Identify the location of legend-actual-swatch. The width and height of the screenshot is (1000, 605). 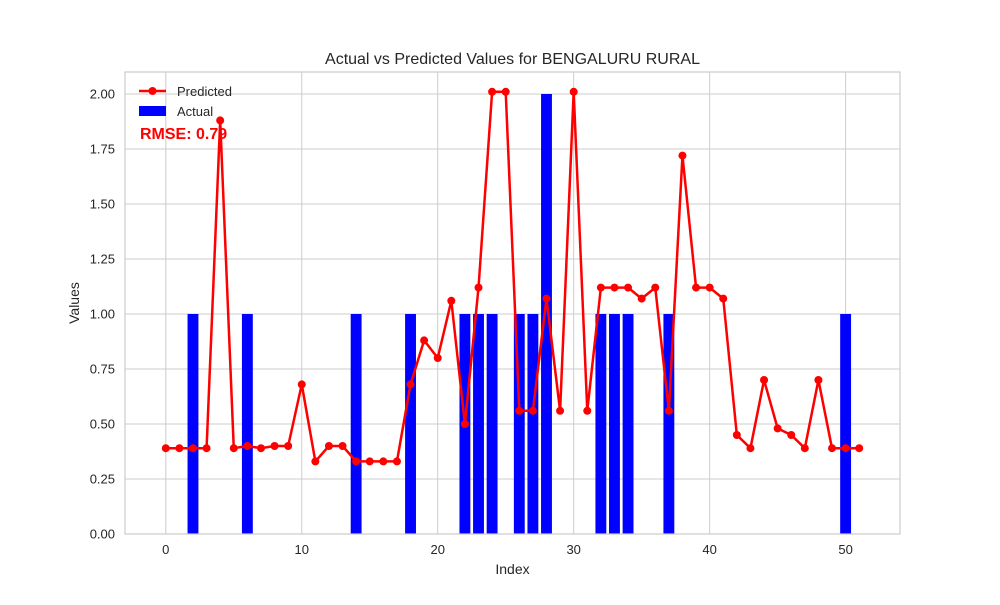
(152, 111).